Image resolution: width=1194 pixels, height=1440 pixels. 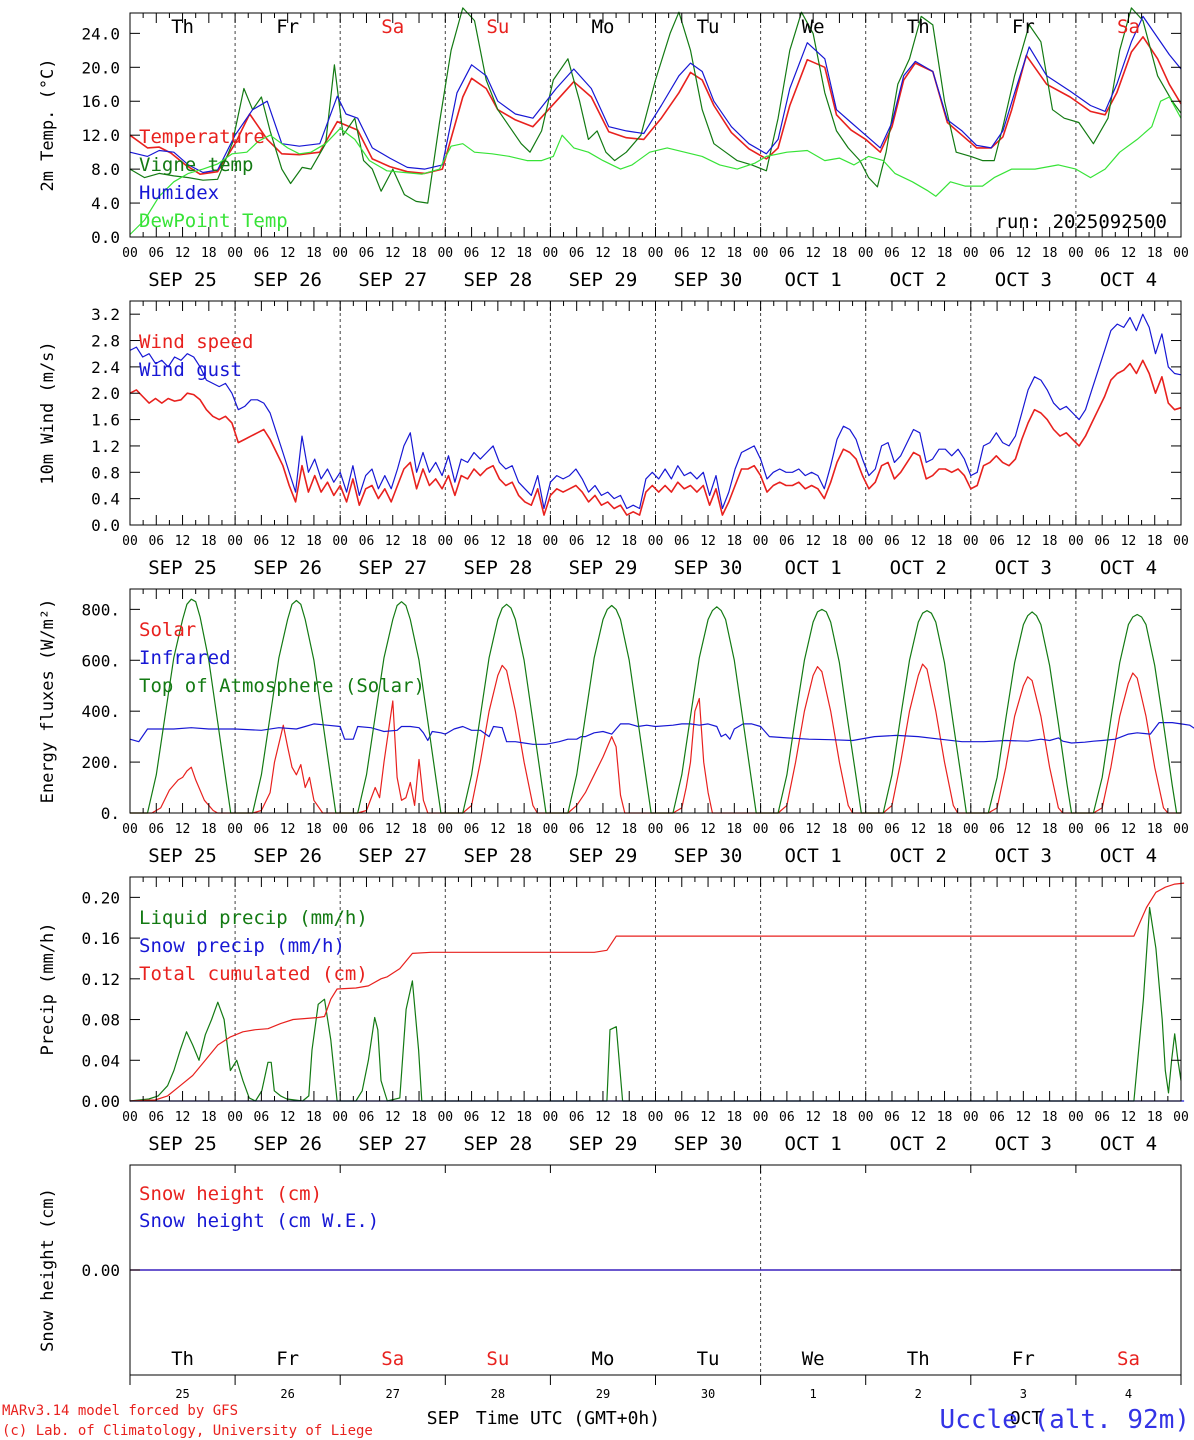 What do you see at coordinates (105, 446) in the screenshot?
I see `y-tick-label: 1.2` at bounding box center [105, 446].